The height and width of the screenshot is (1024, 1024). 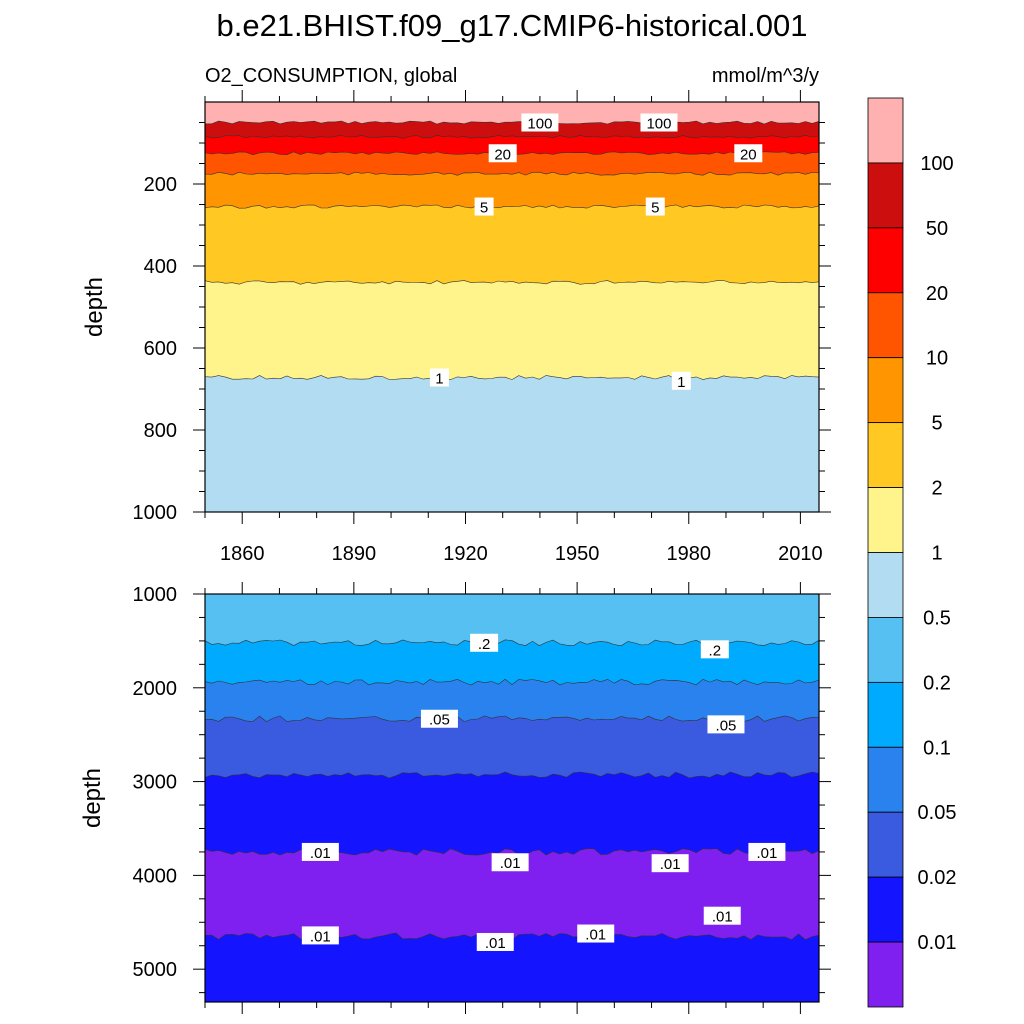 What do you see at coordinates (937, 229) in the screenshot?
I see `colorbar-label: 50` at bounding box center [937, 229].